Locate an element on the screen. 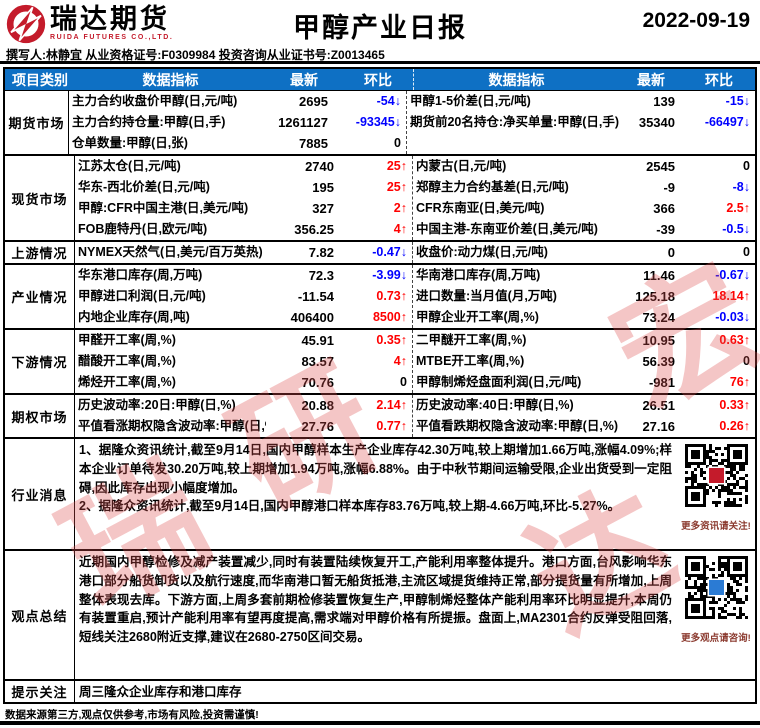  report-date: 2022-09-19 is located at coordinates (696, 20).